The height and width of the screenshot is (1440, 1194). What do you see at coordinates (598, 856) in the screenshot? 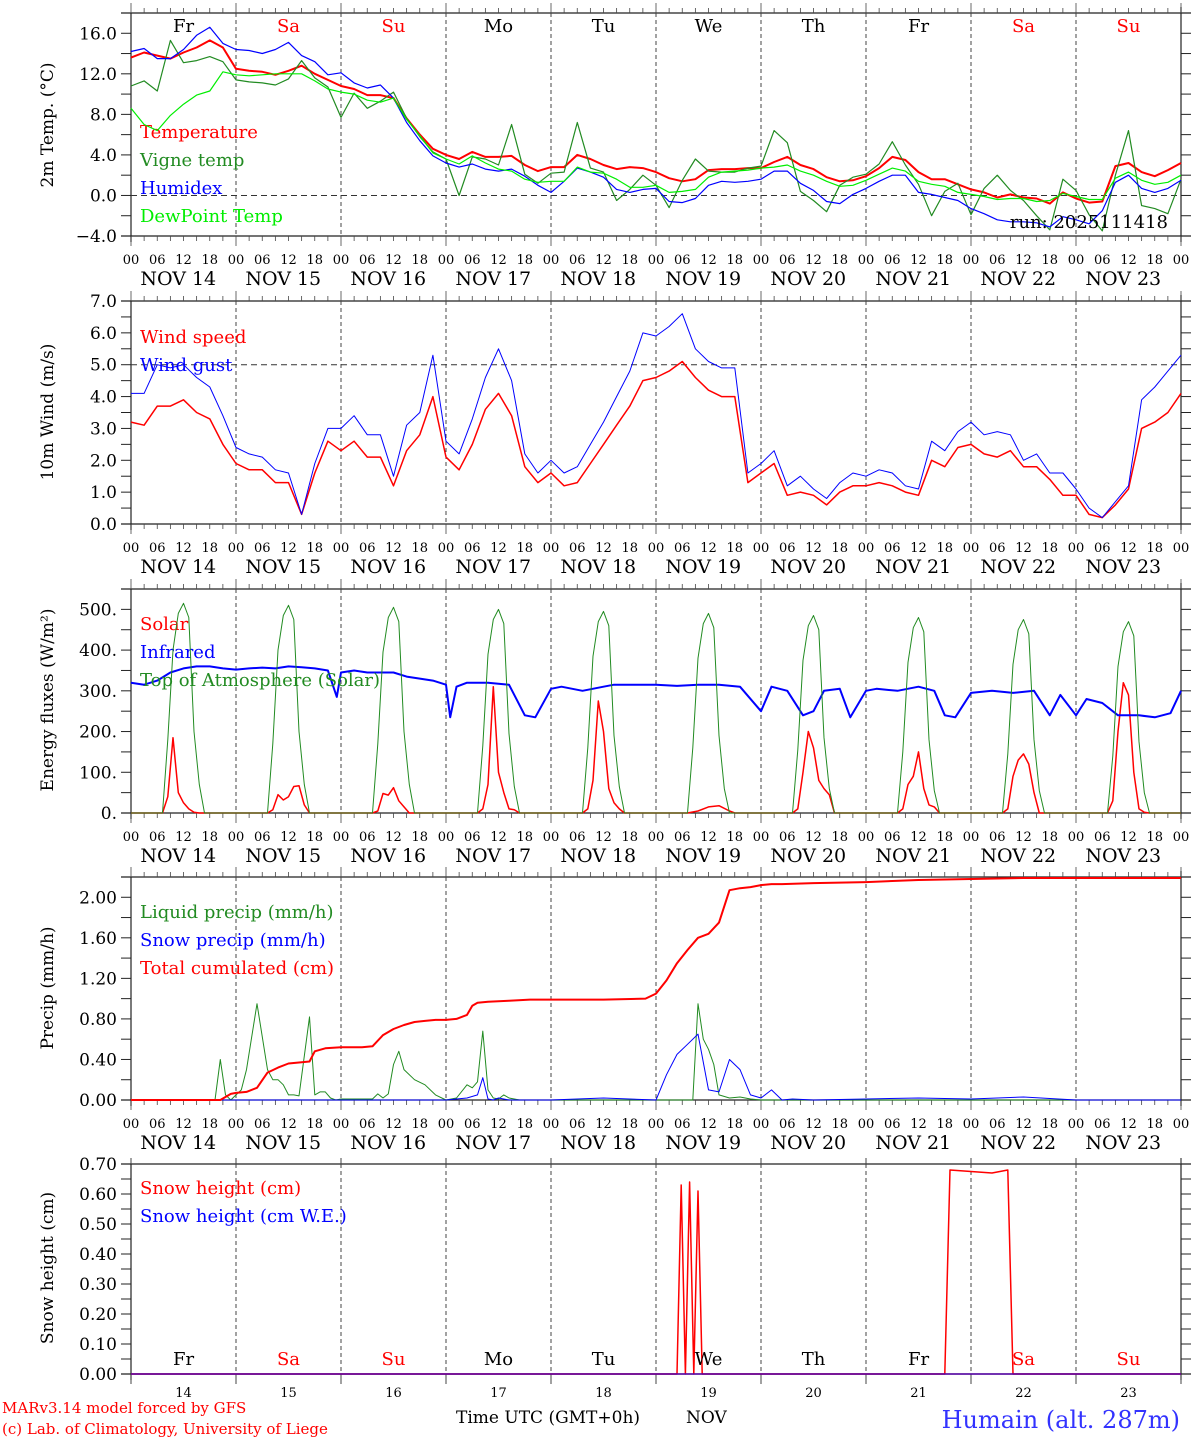
I see `date-label: NOV 18` at bounding box center [598, 856].